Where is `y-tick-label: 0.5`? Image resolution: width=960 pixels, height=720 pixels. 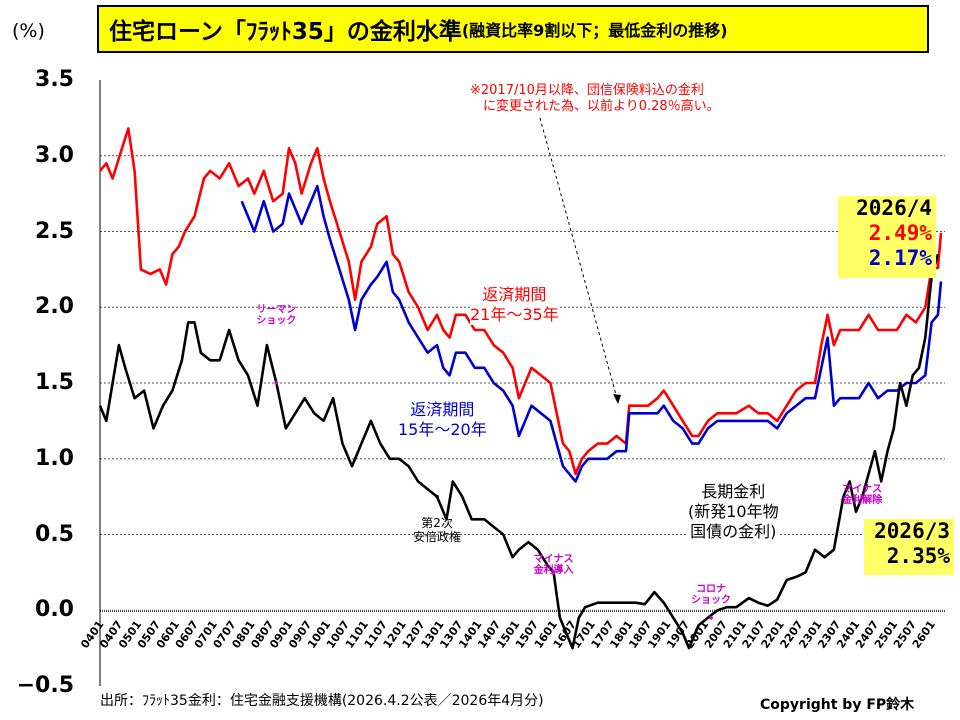
y-tick-label: 0.5 is located at coordinates (54, 534).